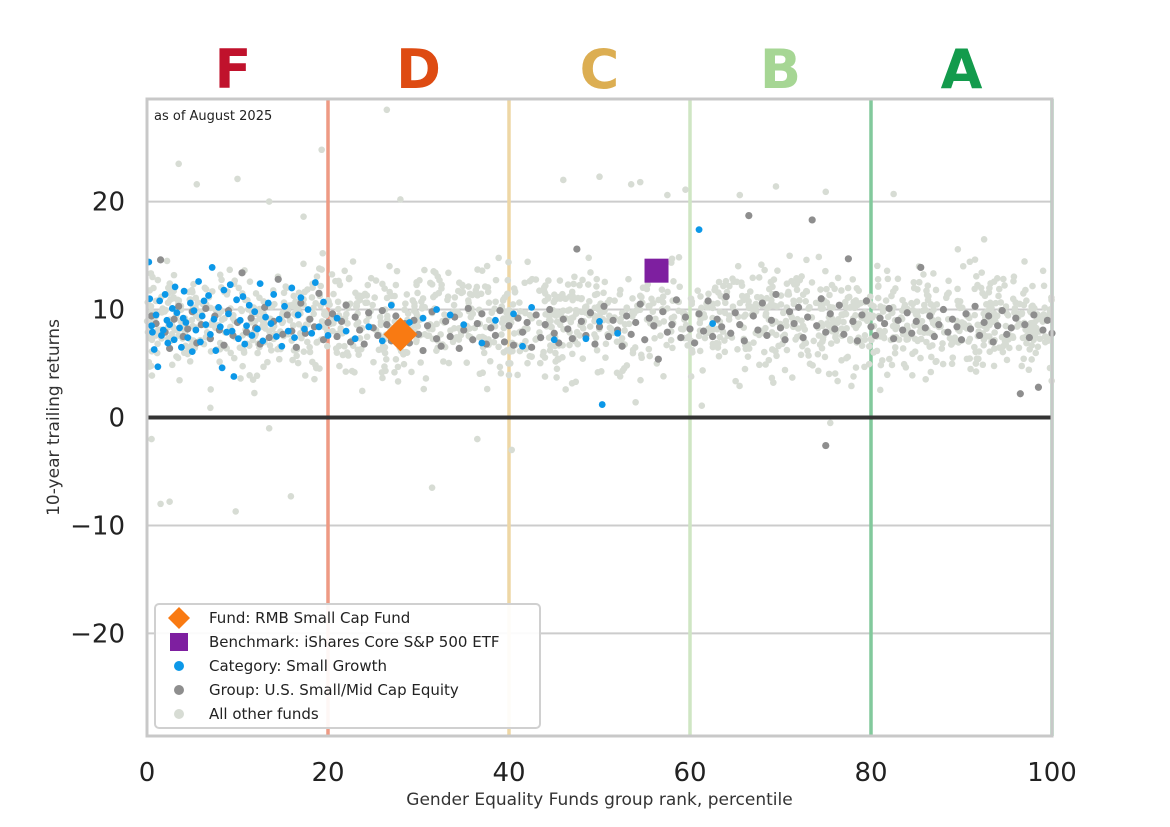 The width and height of the screenshot is (1170, 827). I want to click on x-tick-label: 100, so click(1052, 773).